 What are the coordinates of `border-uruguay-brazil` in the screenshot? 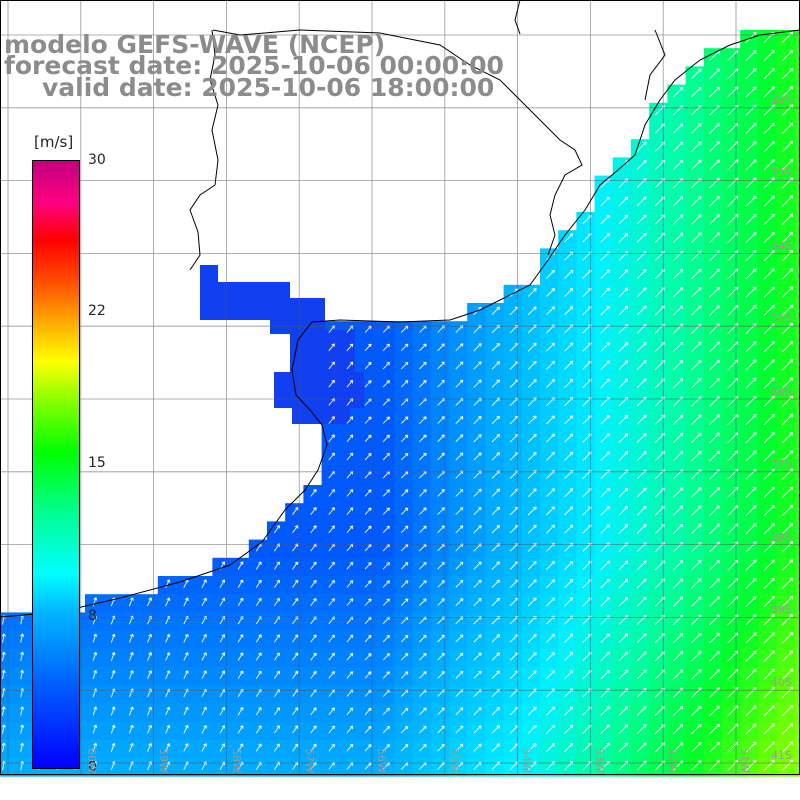 It's located at (397, 142).